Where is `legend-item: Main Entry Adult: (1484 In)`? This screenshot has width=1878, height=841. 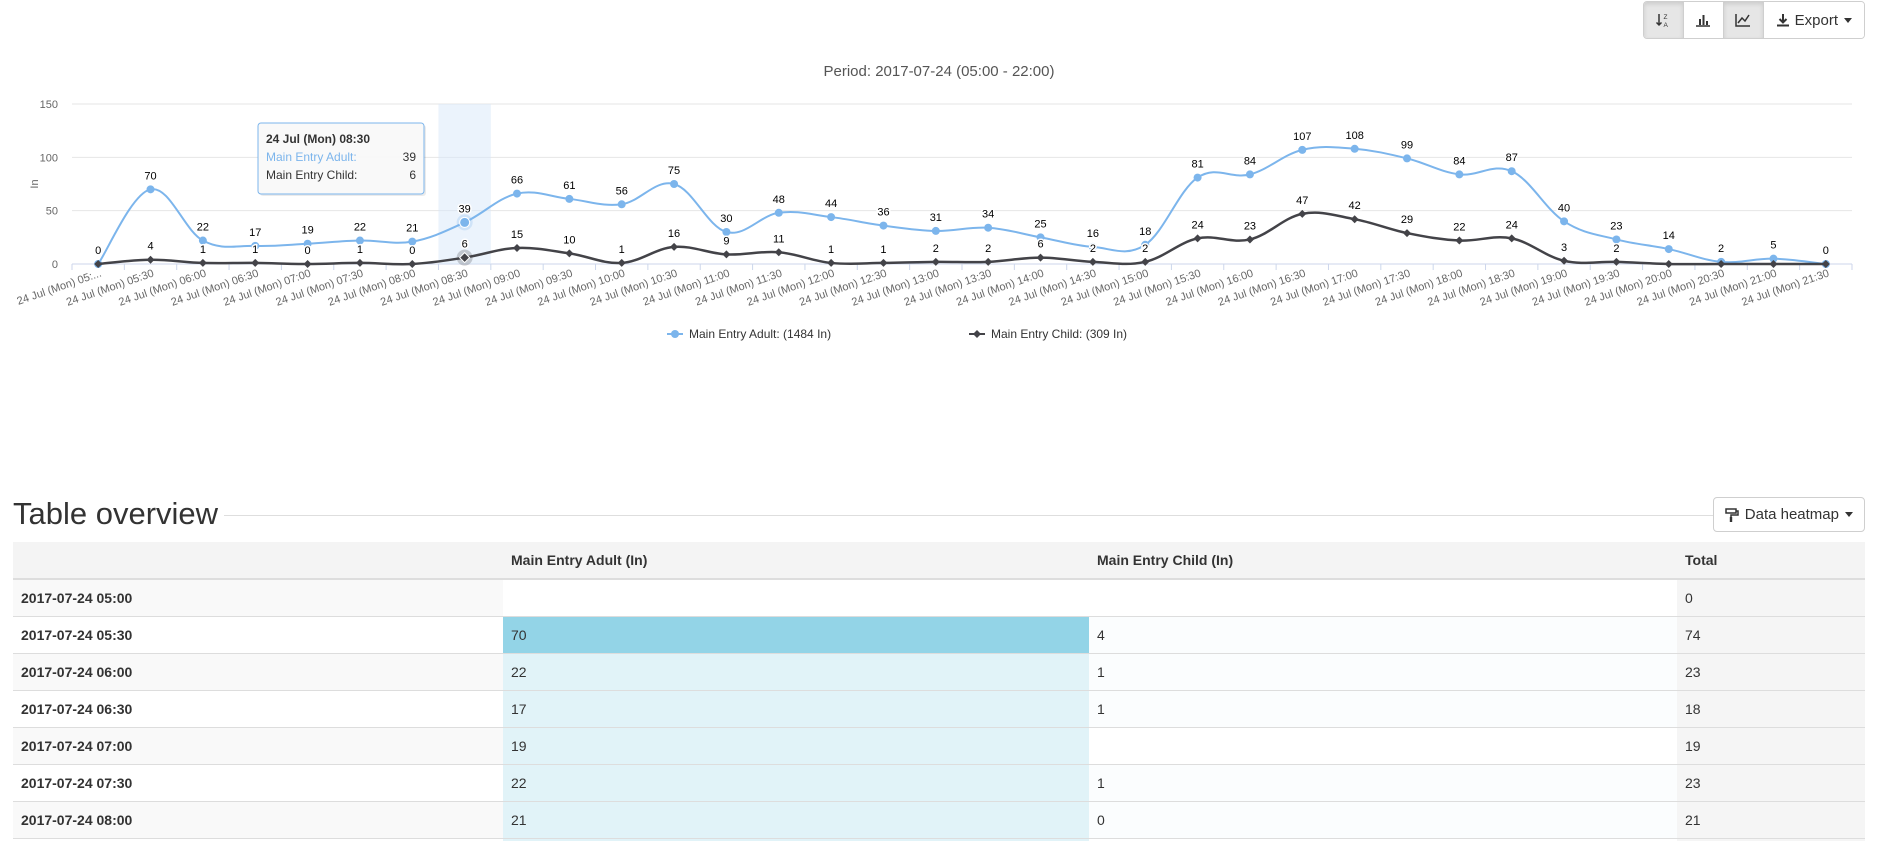
legend-item: Main Entry Adult: (1484 In) is located at coordinates (749, 334).